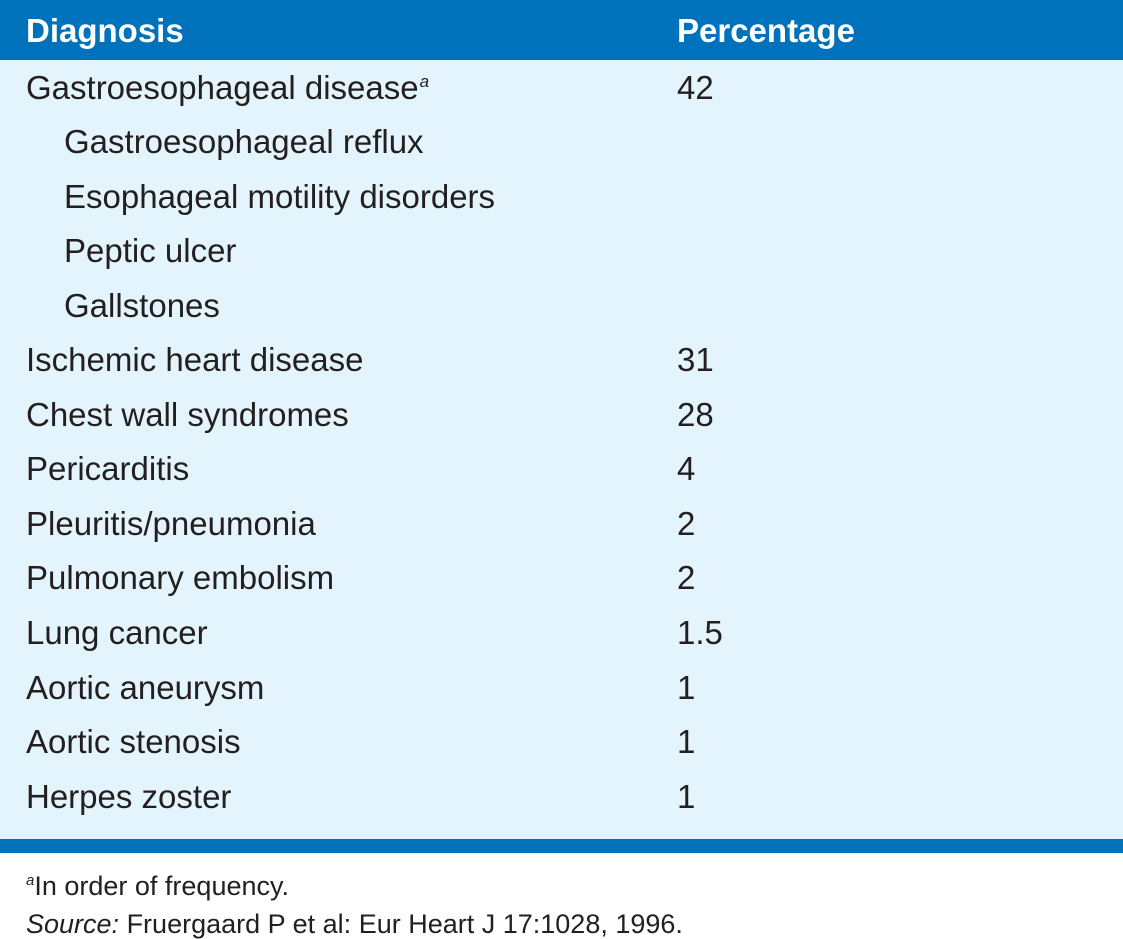 The height and width of the screenshot is (939, 1123). What do you see at coordinates (145, 687) in the screenshot?
I see `diagnosis-cell: Aortic aneurysm` at bounding box center [145, 687].